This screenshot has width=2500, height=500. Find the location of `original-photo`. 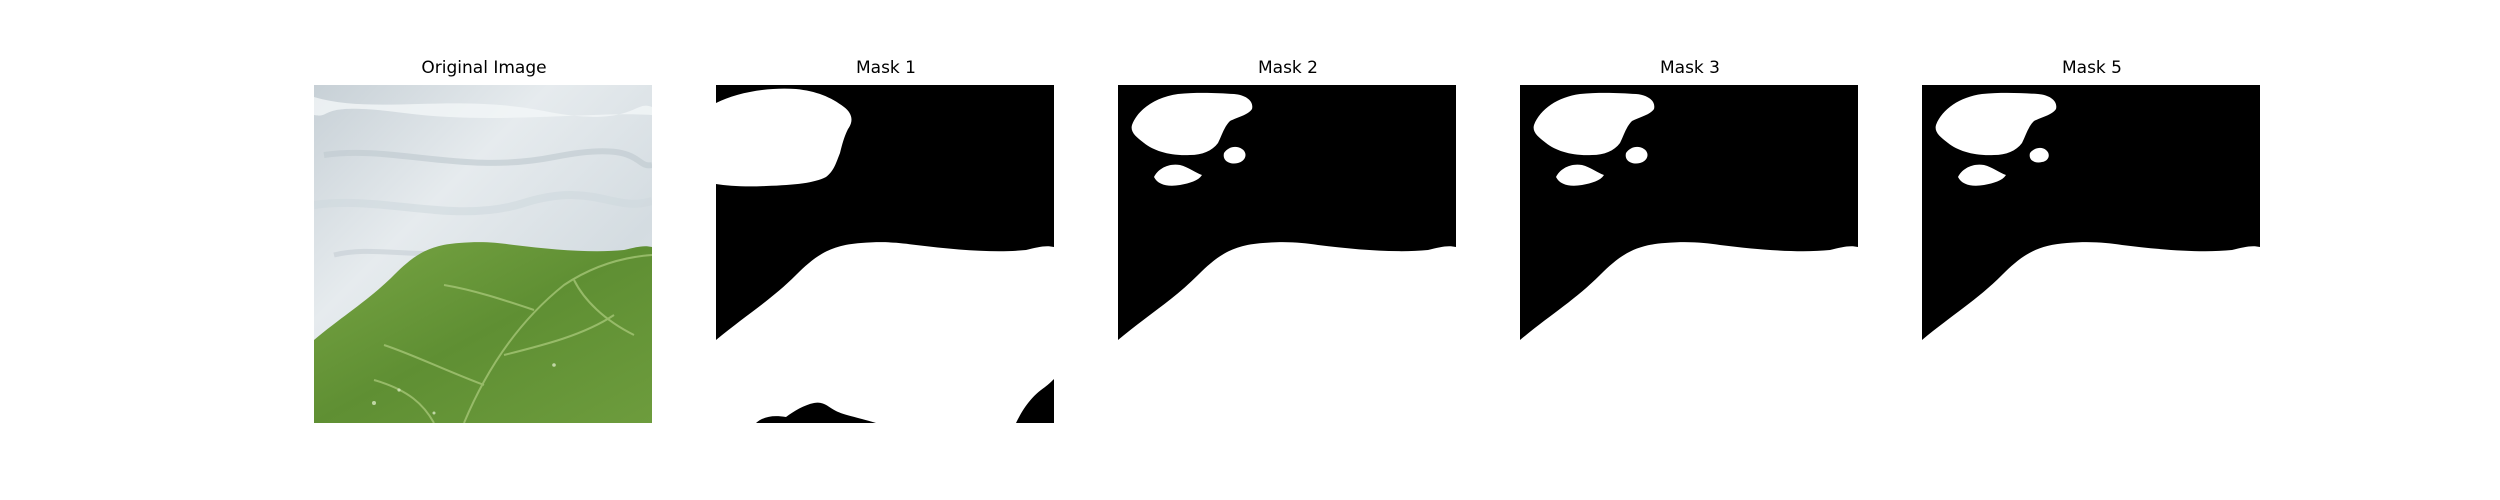

original-photo is located at coordinates (483, 254).